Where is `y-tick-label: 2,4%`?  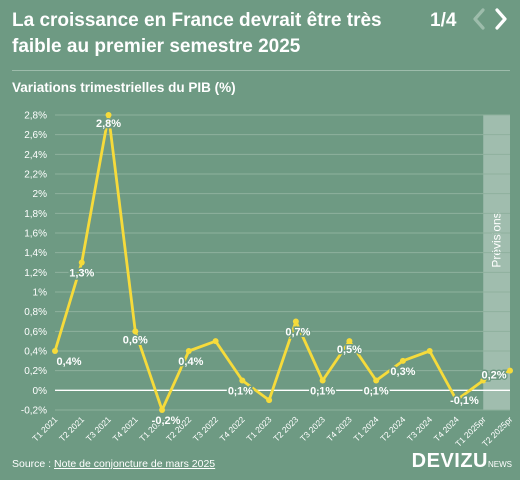 y-tick-label: 2,4% is located at coordinates (35, 155).